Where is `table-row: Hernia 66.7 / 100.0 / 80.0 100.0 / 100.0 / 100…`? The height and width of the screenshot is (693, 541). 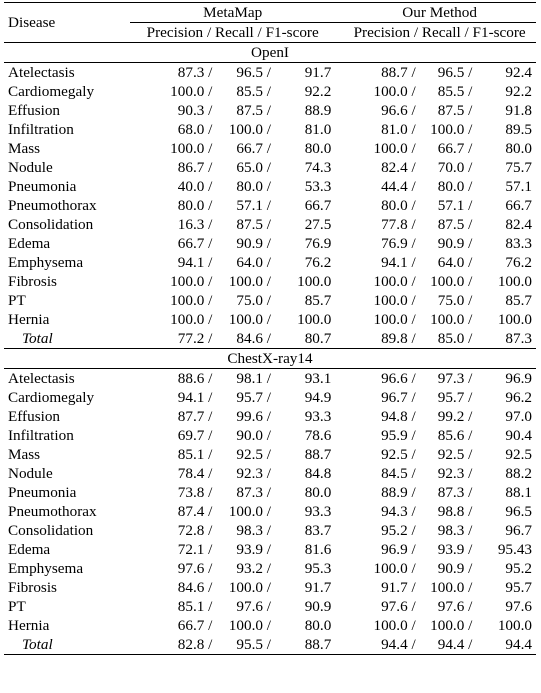
table-row: Hernia 66.7 / 100.0 / 80.0 100.0 / 100.0 / 100… is located at coordinates (270, 625).